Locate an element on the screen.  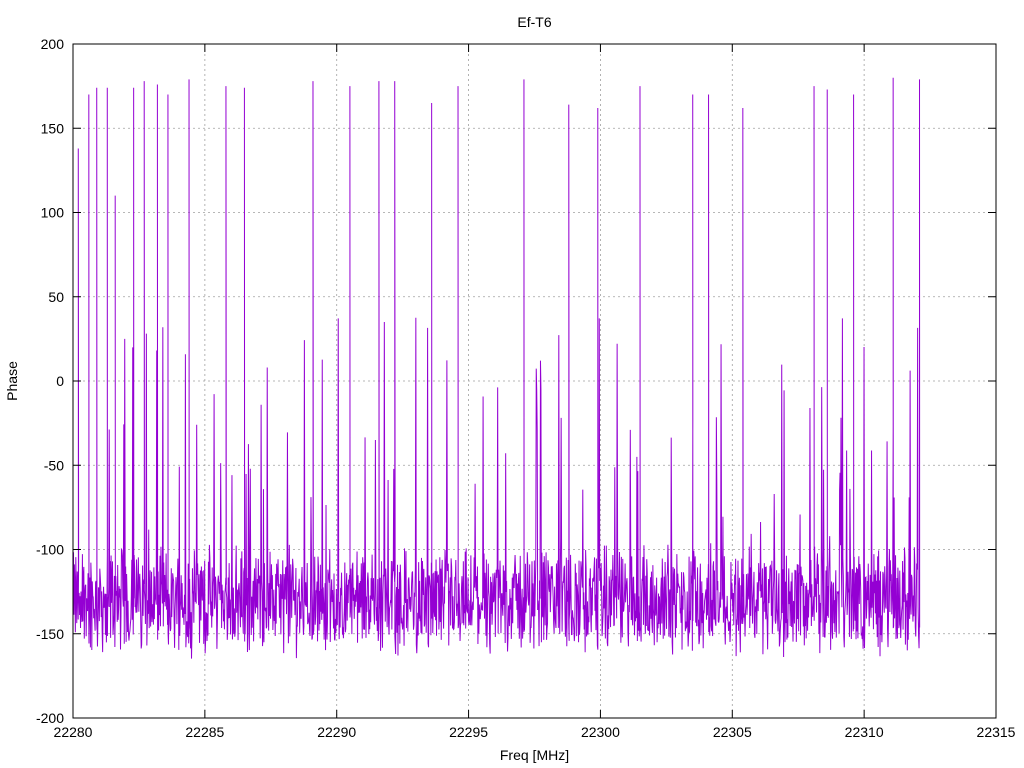
x-tick-label: 22315 is located at coordinates (996, 732).